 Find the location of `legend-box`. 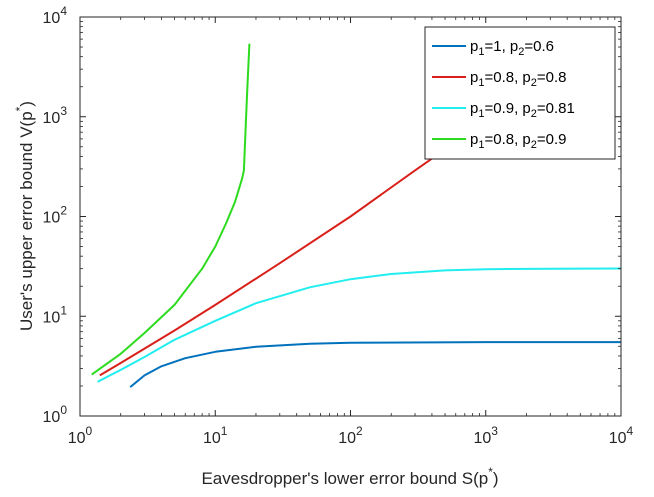

legend-box is located at coordinates (520, 93).